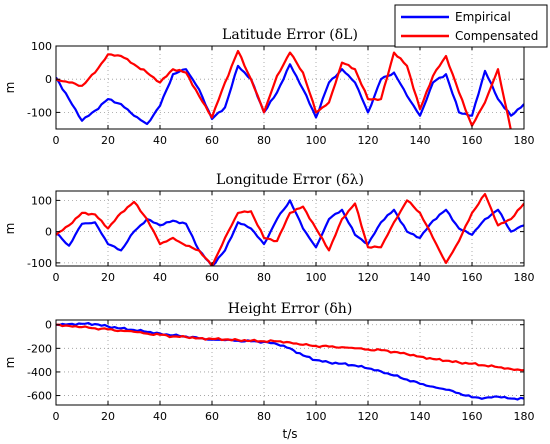 This screenshot has height=444, width=550. I want to click on xtick-label-latitude: 60, so click(212, 140).